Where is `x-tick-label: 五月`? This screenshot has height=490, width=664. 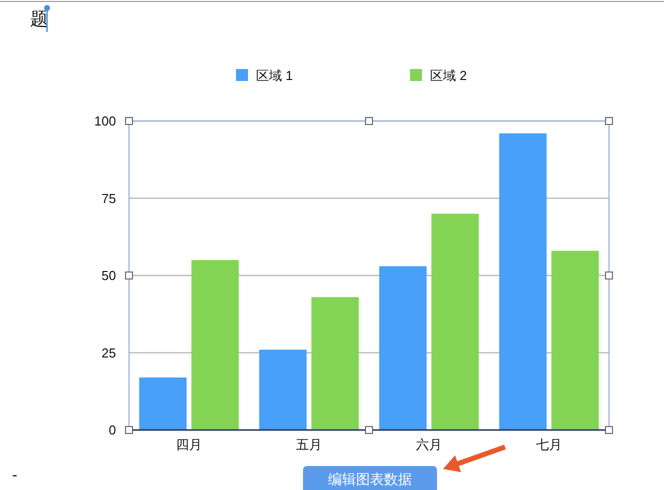
x-tick-label: 五月 is located at coordinates (309, 444).